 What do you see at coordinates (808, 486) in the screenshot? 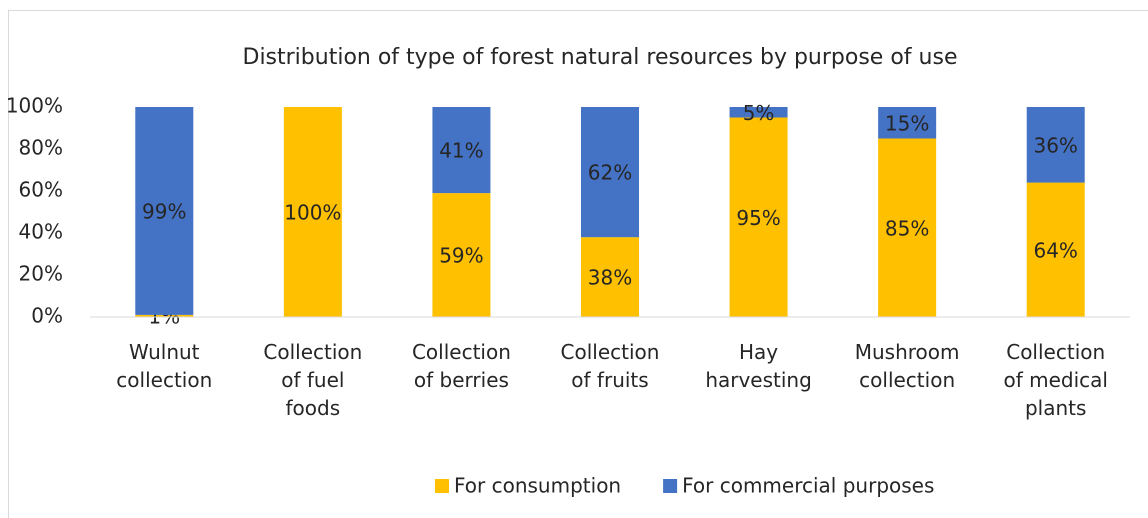
I see `legend-label: For commercial purposes` at bounding box center [808, 486].